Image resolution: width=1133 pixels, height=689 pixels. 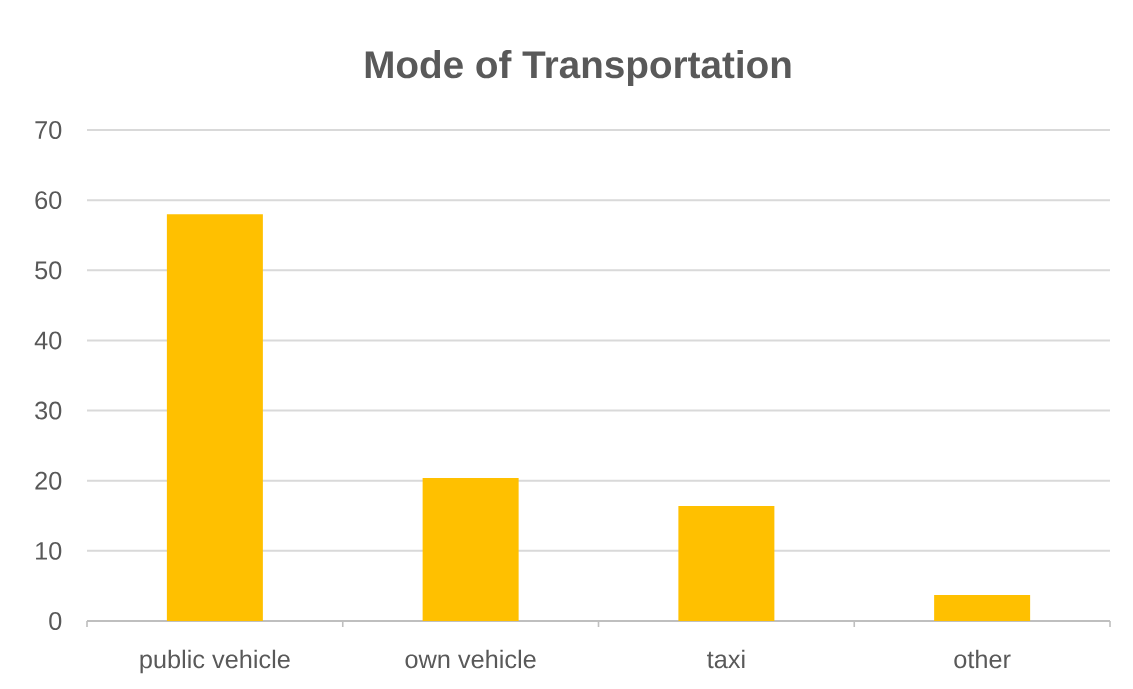 I want to click on y-tick-label: 50, so click(x=48, y=270).